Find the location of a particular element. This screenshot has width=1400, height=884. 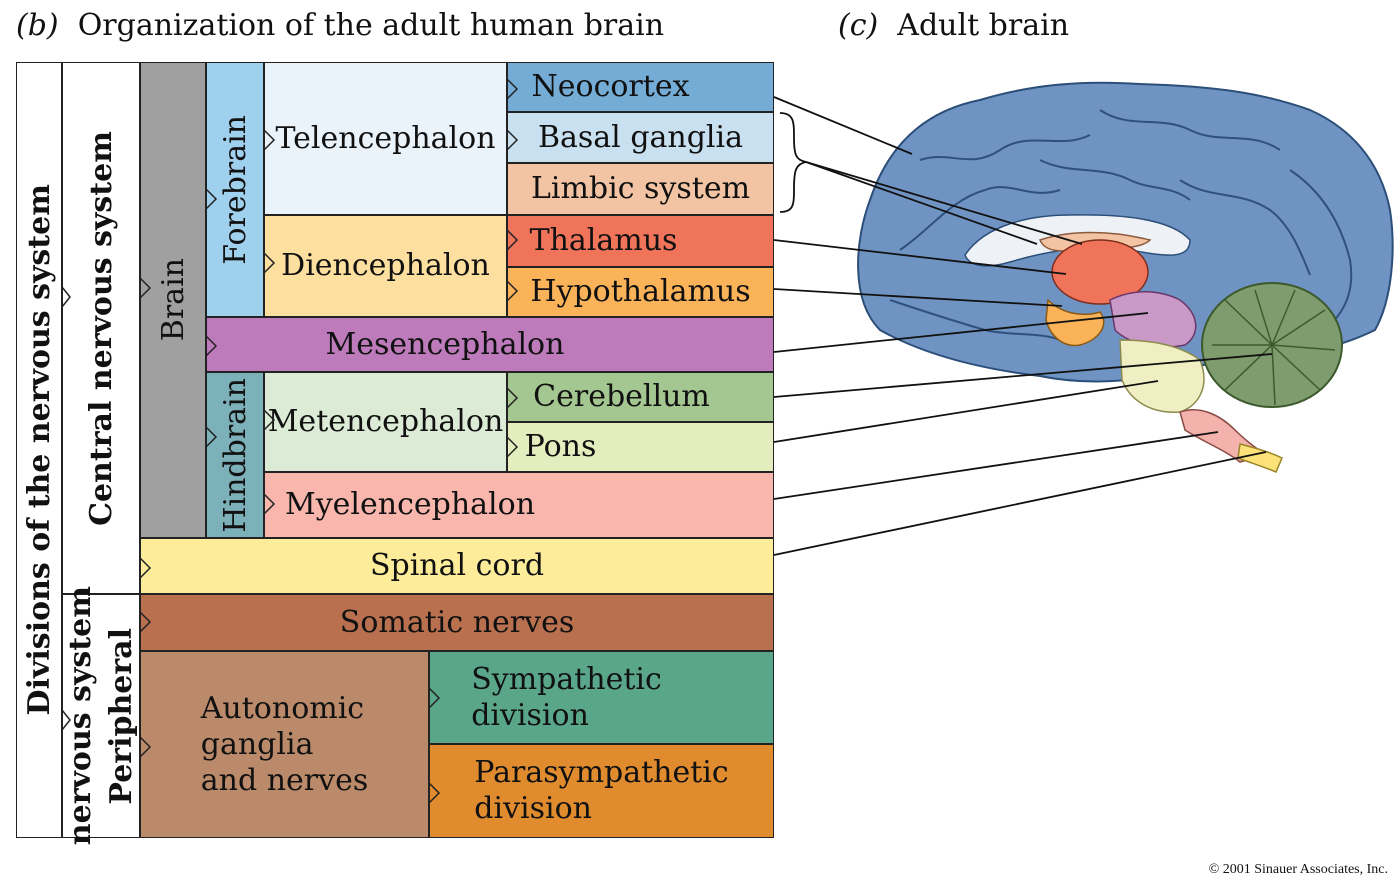

divisions-column: Divisions of the nervous system is located at coordinates (39, 450).